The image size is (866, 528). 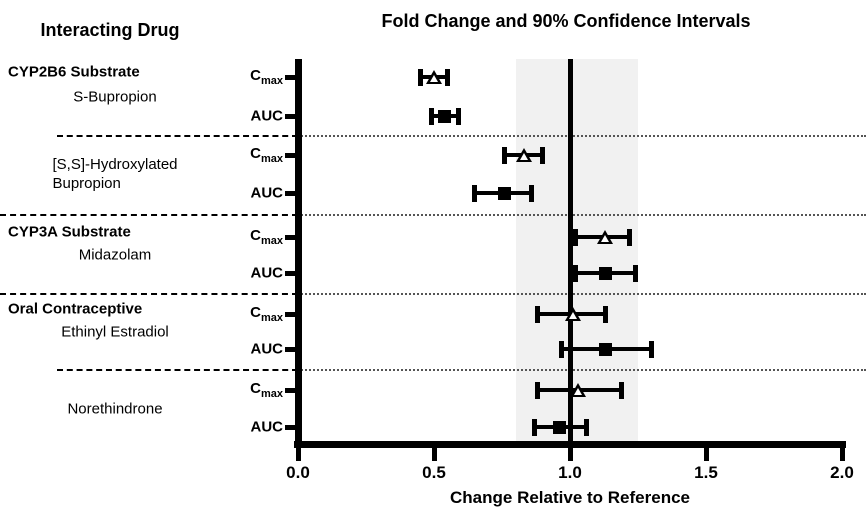 I want to click on group-header: Oral Contraceptive, so click(x=75, y=309).